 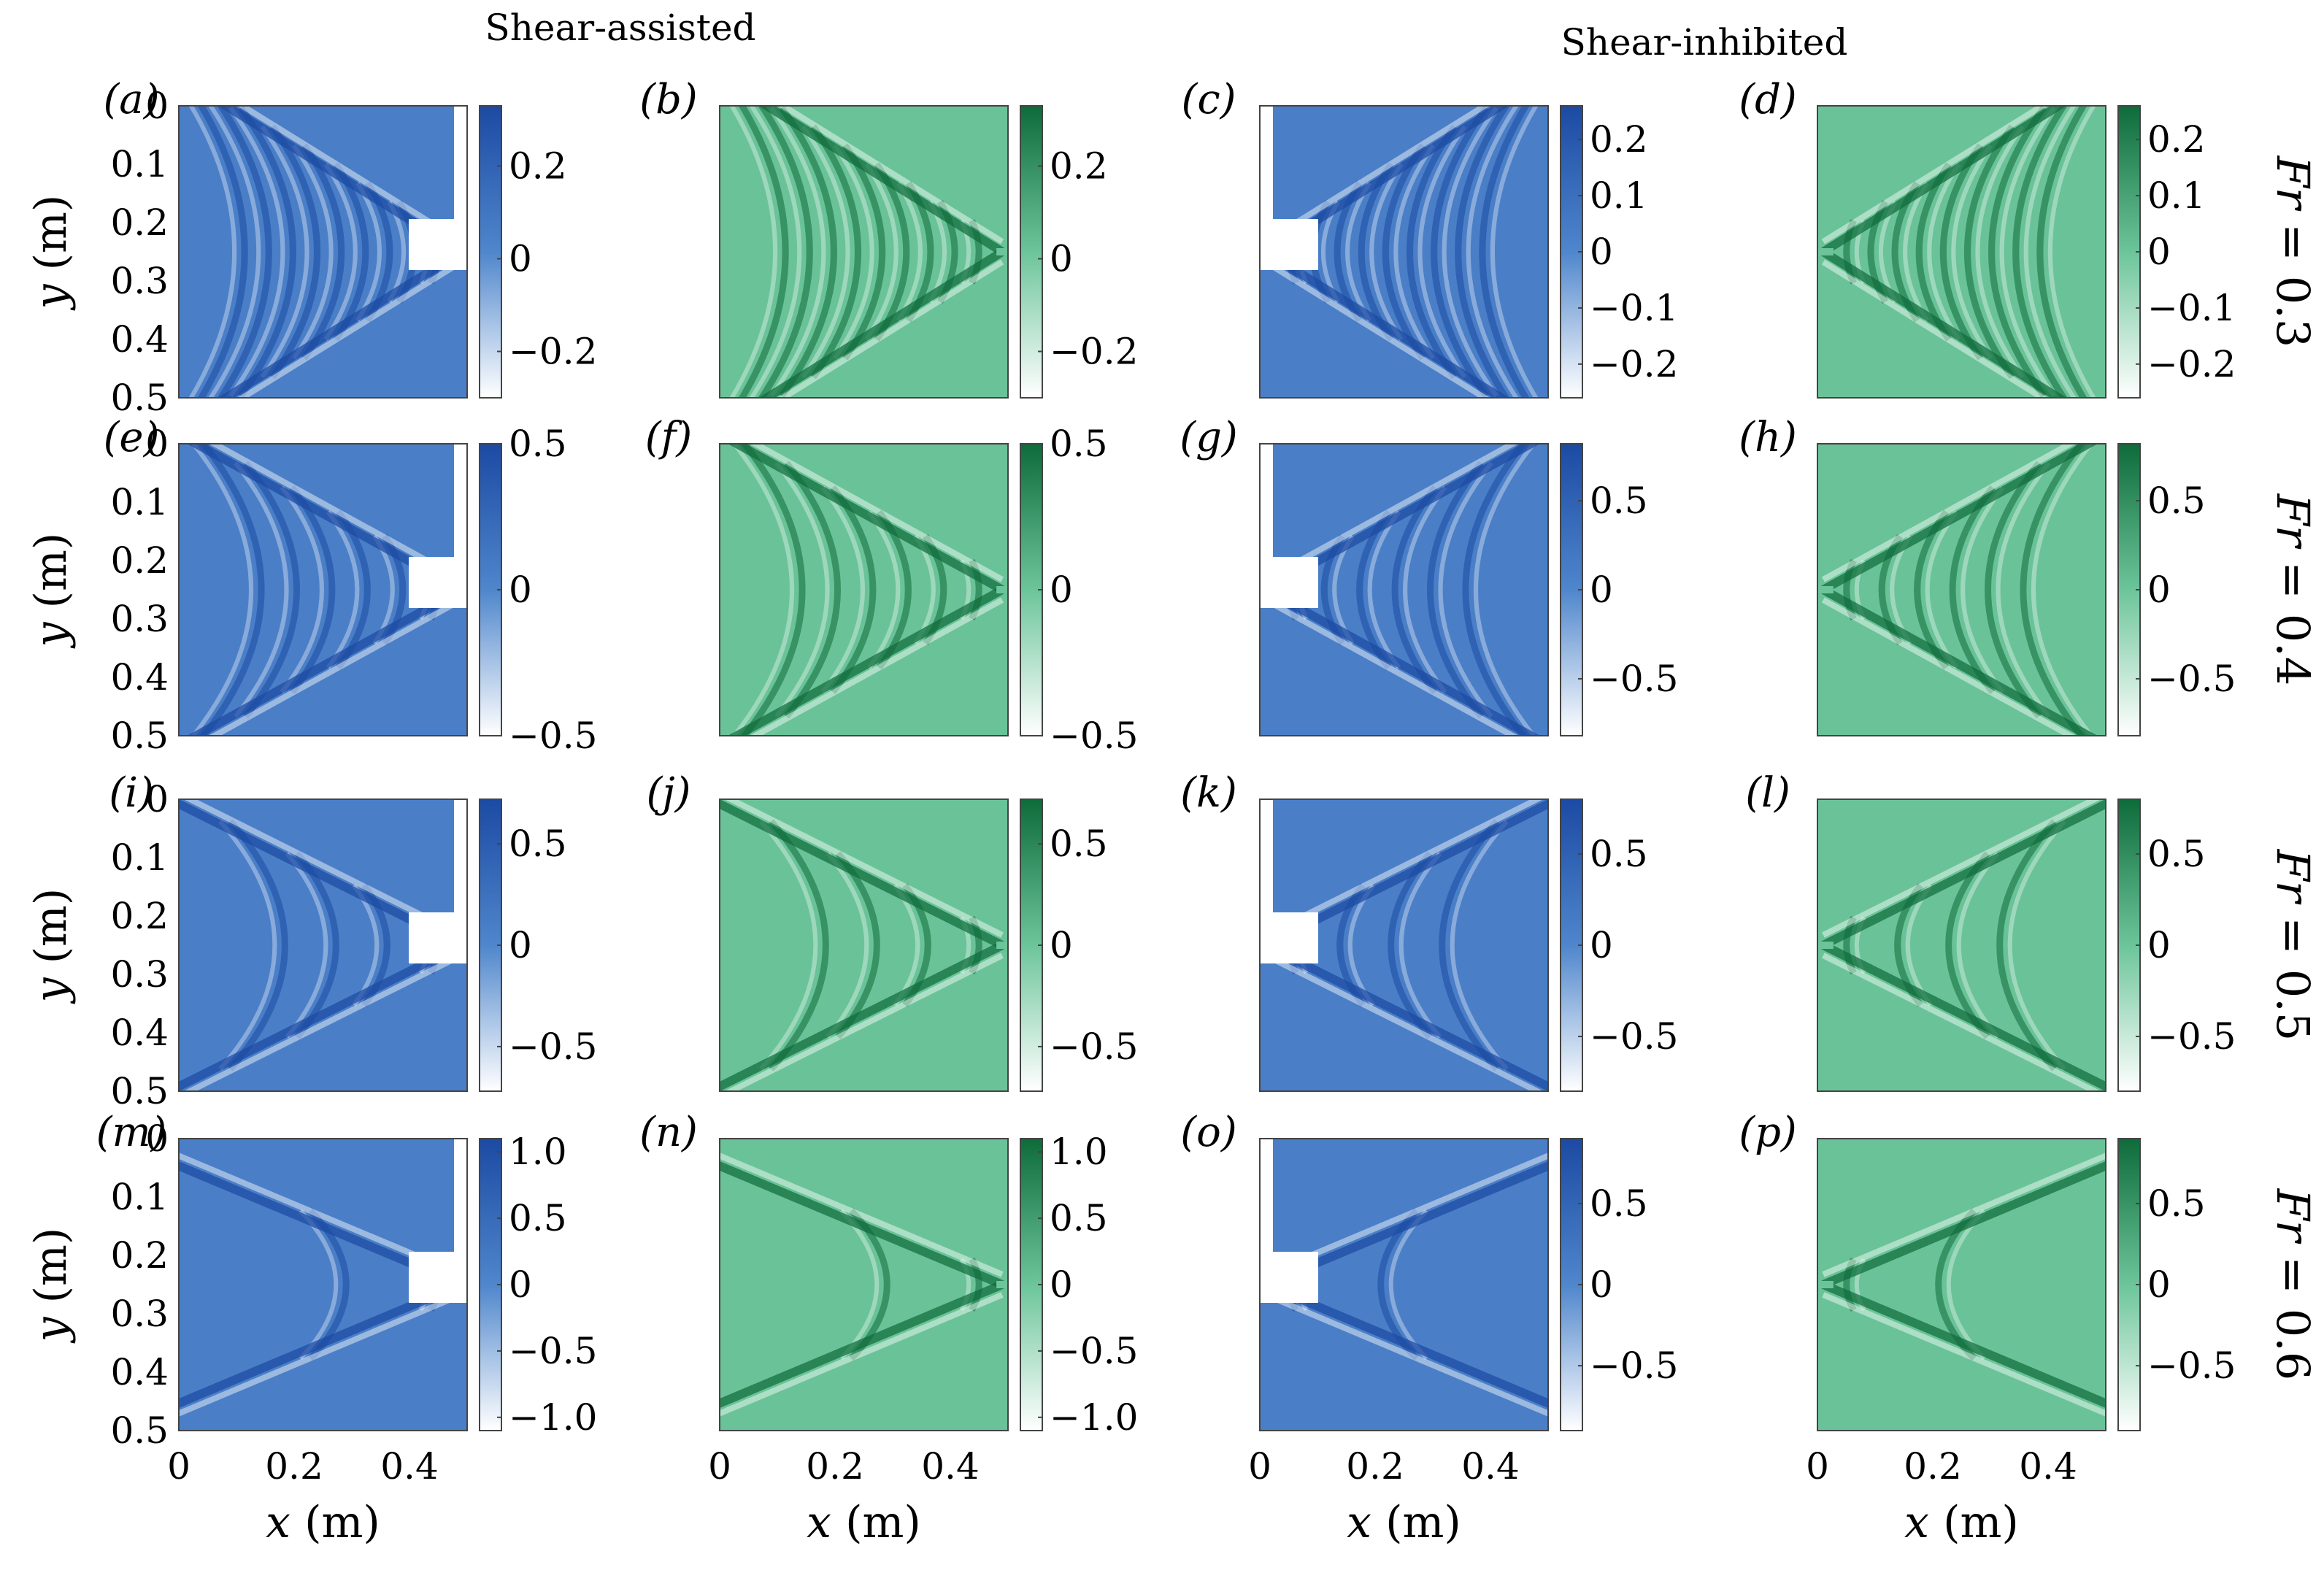 What do you see at coordinates (1209, 793) in the screenshot?
I see `panel-label: (k)` at bounding box center [1209, 793].